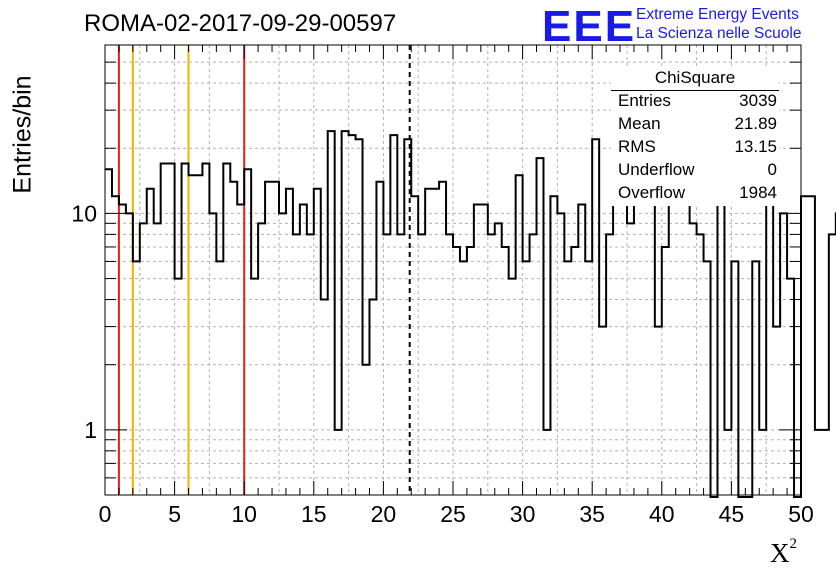  What do you see at coordinates (801, 514) in the screenshot?
I see `x-tick-label: 50` at bounding box center [801, 514].